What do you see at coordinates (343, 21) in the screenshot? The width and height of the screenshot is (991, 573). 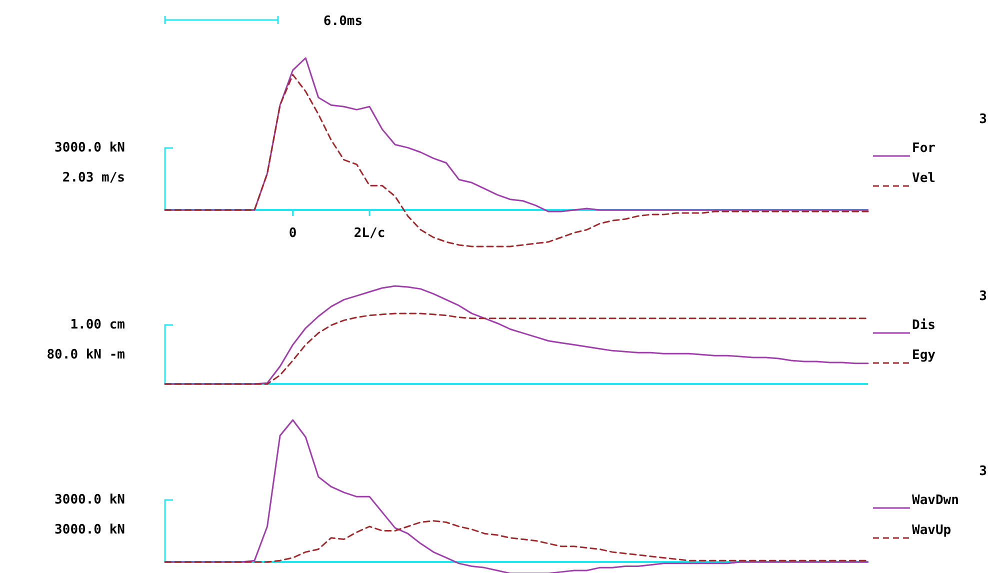 I see `text: 6.0ms` at bounding box center [343, 21].